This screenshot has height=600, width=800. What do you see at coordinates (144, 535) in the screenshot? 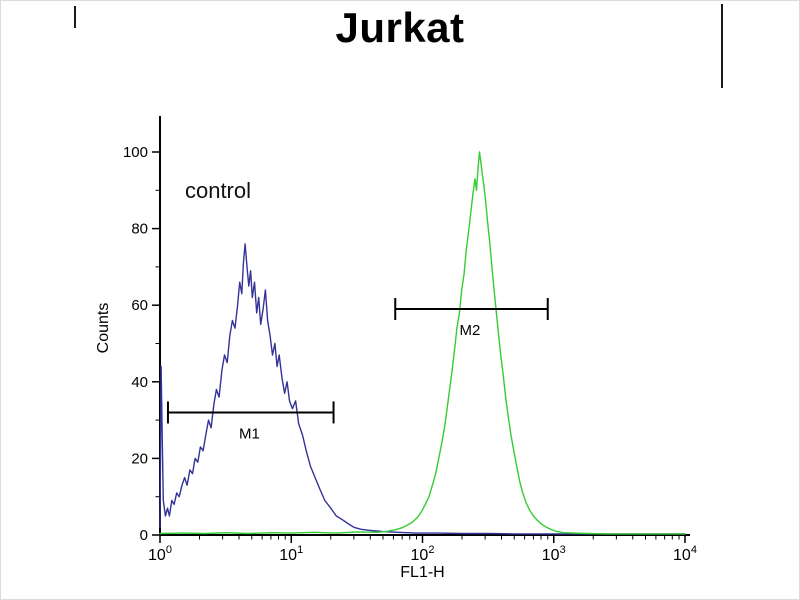
I see `y-tick-label: 0` at bounding box center [144, 535].